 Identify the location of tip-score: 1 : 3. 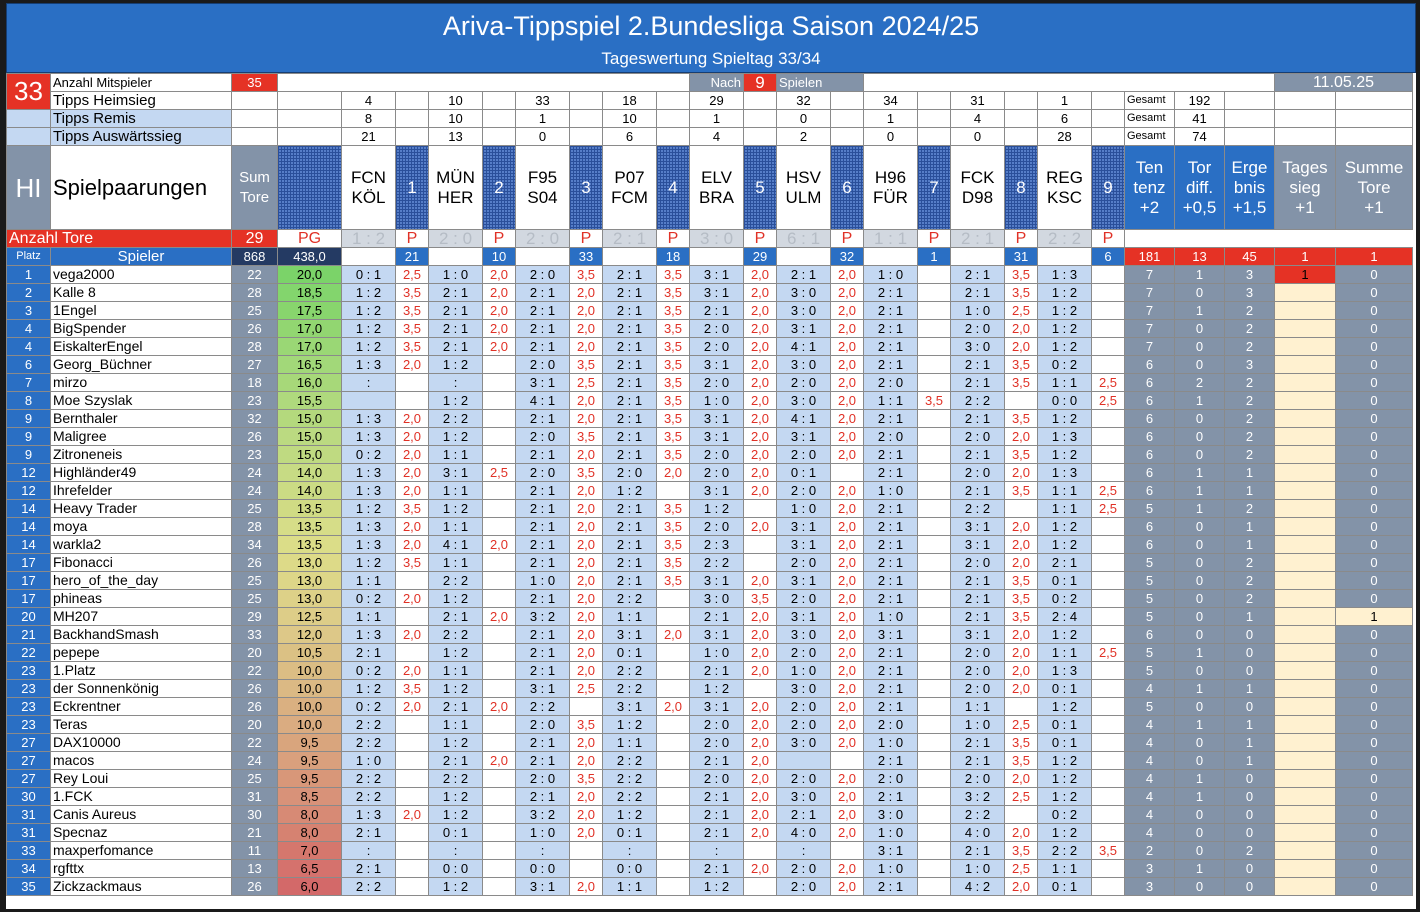
(368, 814).